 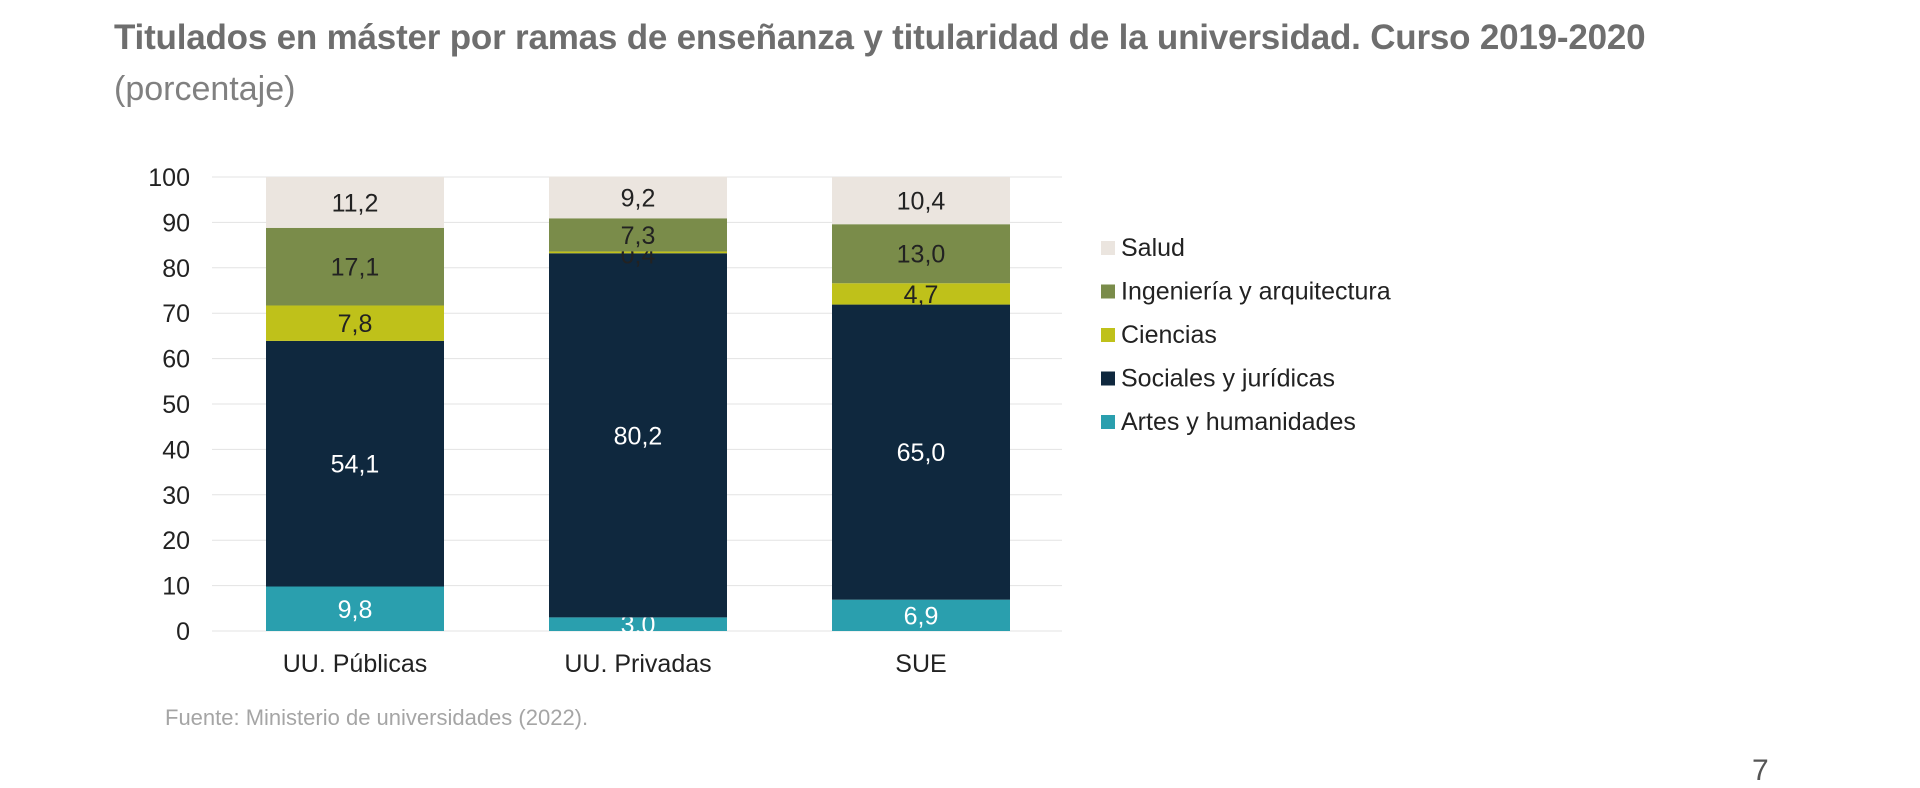 I want to click on data-label: 65,0, so click(x=921, y=453).